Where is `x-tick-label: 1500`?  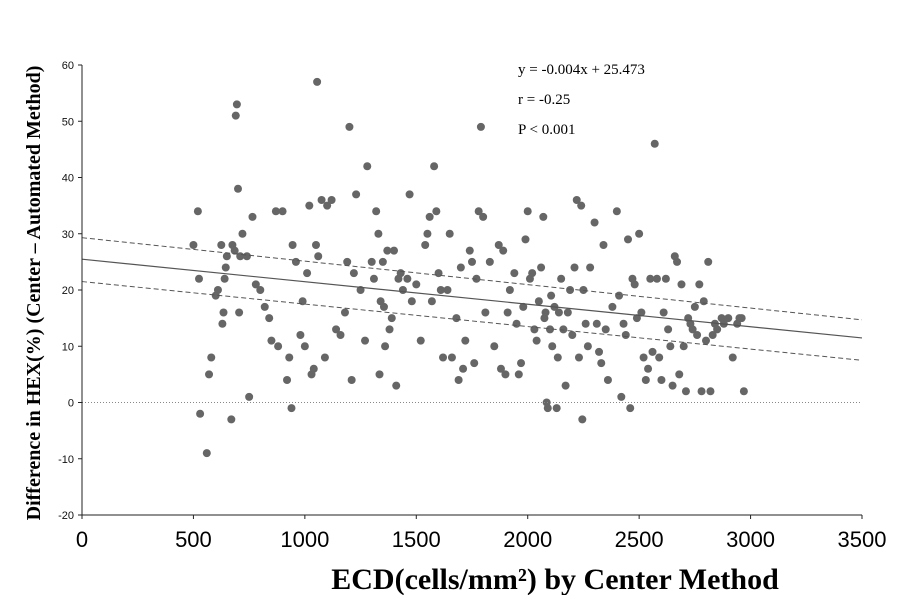 x-tick-label: 1500 is located at coordinates (416, 539).